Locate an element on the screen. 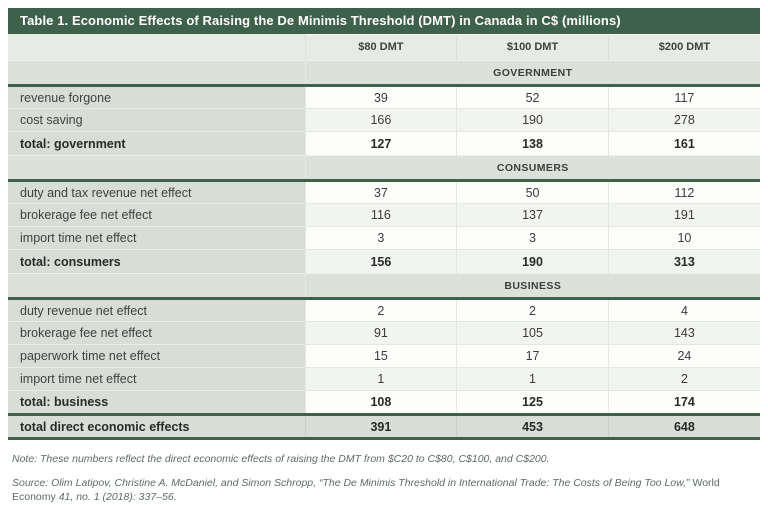  table-row: duty revenue net effect 2 2 4 is located at coordinates (384, 310).